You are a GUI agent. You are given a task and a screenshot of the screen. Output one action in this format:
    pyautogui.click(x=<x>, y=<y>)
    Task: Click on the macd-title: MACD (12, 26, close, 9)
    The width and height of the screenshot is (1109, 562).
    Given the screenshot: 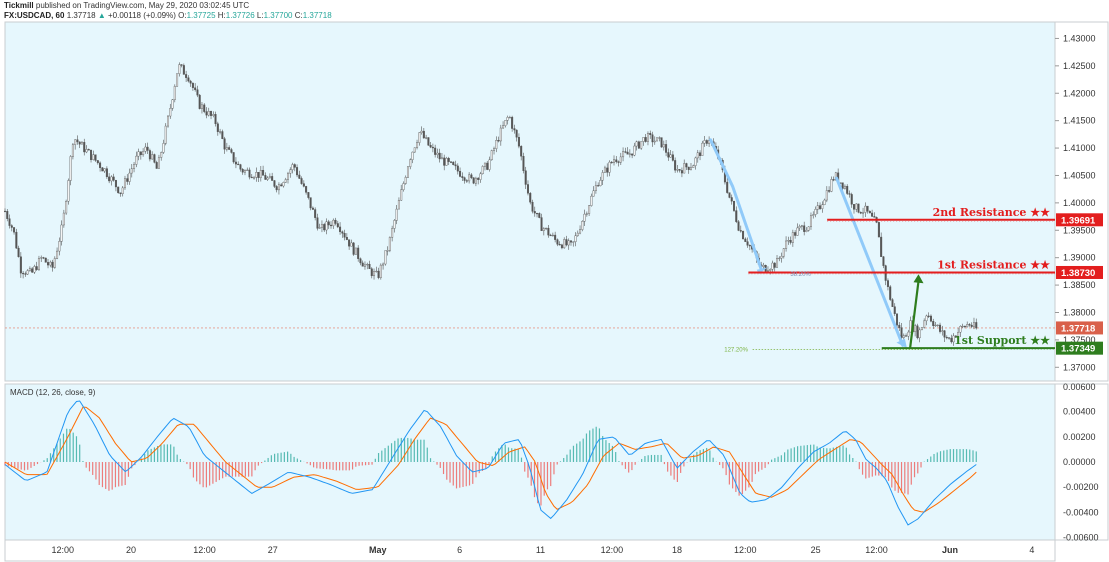 What is the action you would take?
    pyautogui.click(x=53, y=392)
    